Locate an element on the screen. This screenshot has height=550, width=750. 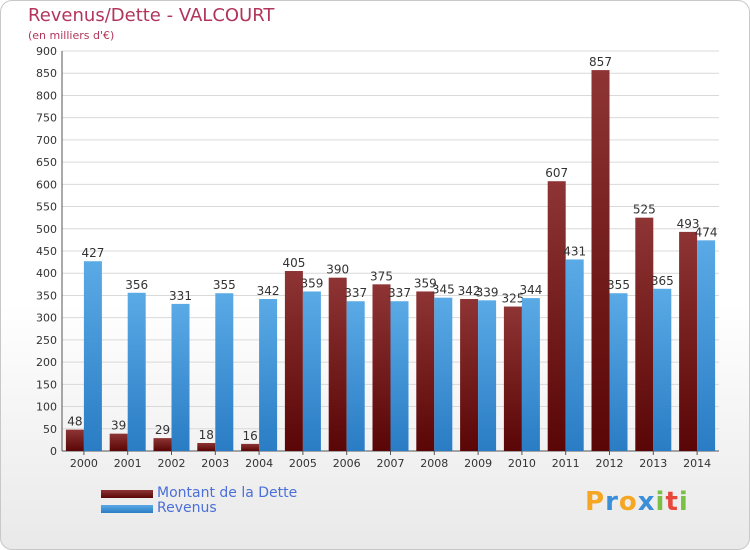
legend-swatch-revenue is located at coordinates (127, 509).